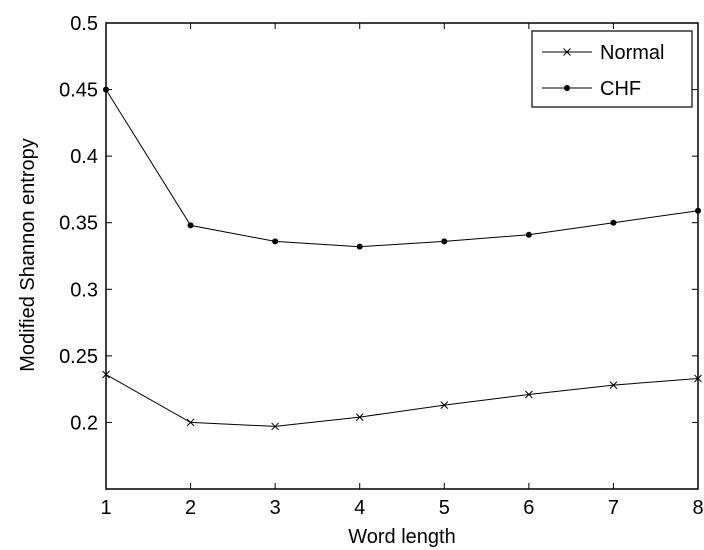 The width and height of the screenshot is (704, 550). I want to click on y-tick-label: 0.45, so click(78, 91).